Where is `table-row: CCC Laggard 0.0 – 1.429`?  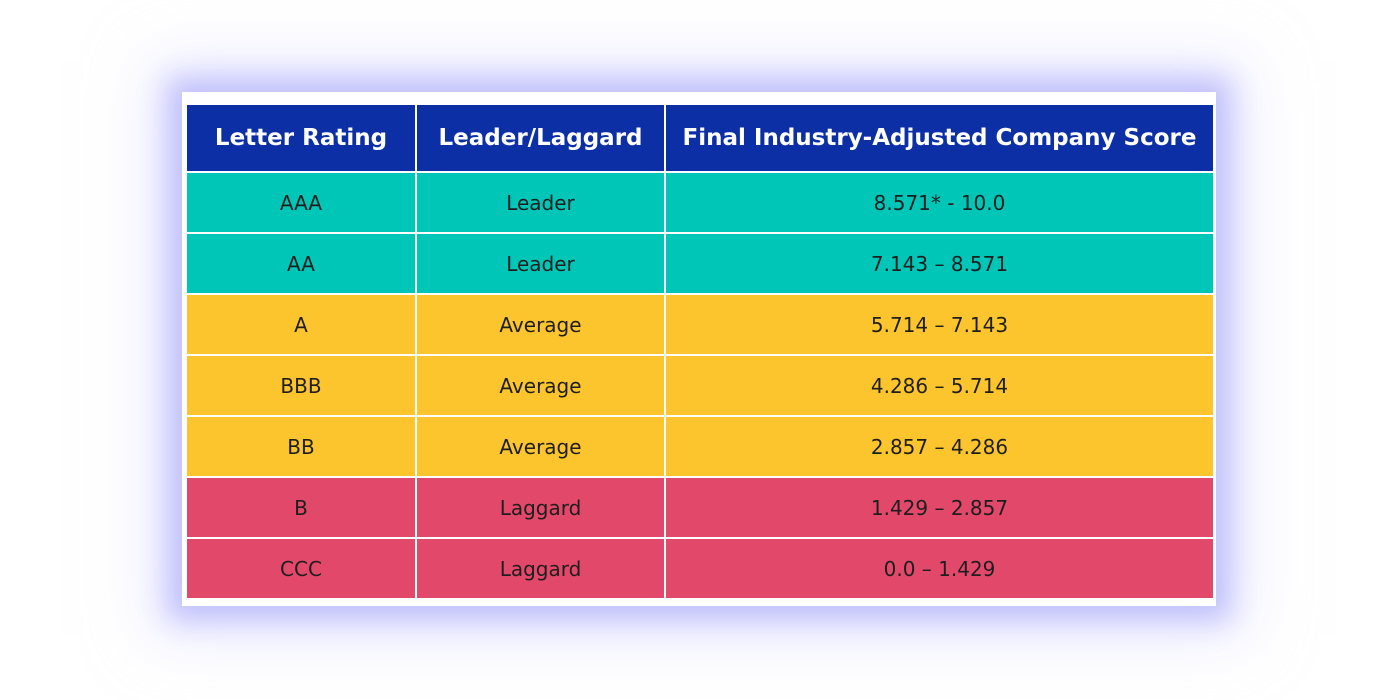
table-row: CCC Laggard 0.0 – 1.429 is located at coordinates (700, 568).